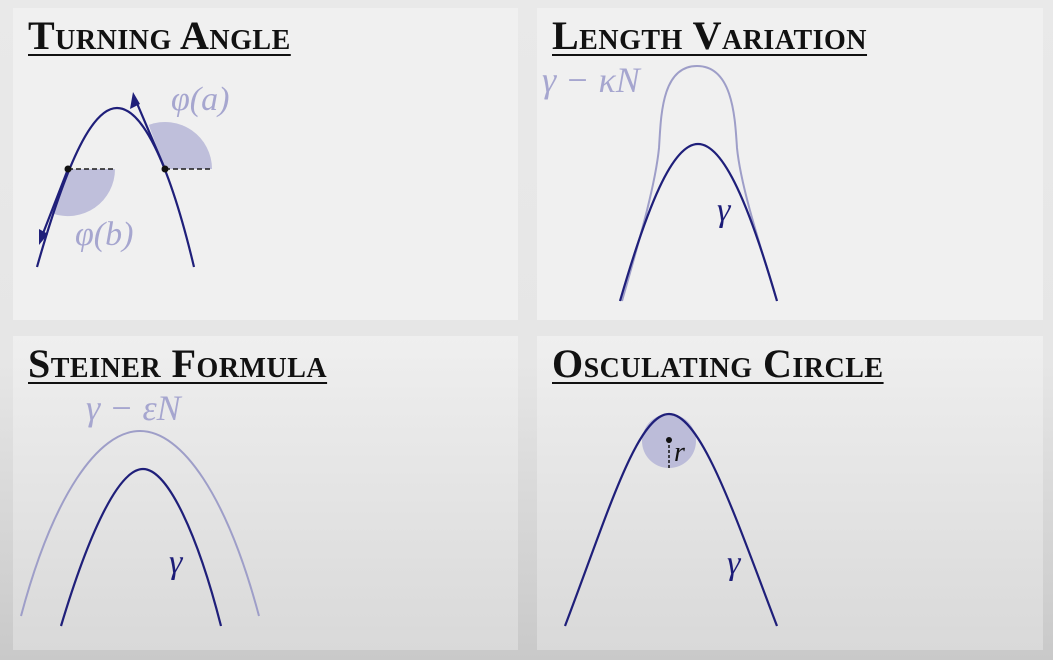 The height and width of the screenshot is (660, 1053). What do you see at coordinates (180, 145) in the screenshot?
I see `angle-sector-a` at bounding box center [180, 145].